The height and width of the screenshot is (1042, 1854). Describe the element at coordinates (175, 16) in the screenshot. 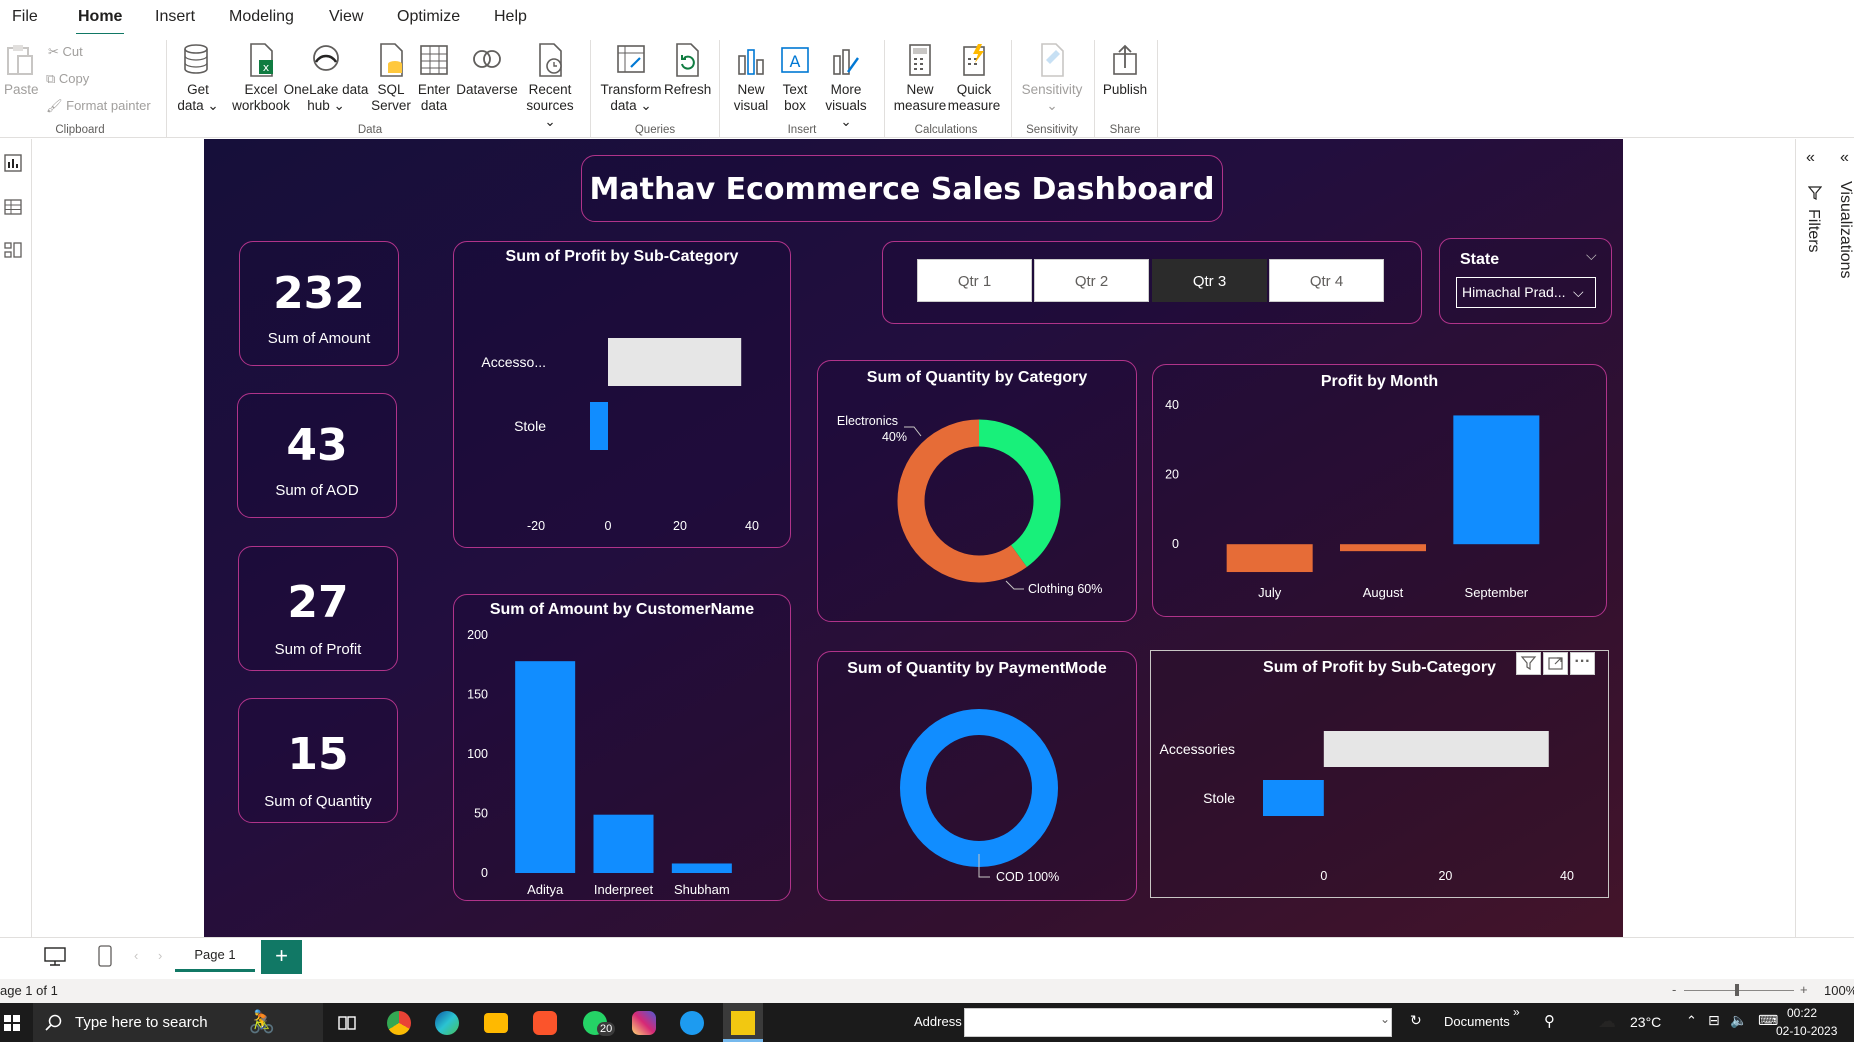

I see `menu-insert: Insert` at that location.